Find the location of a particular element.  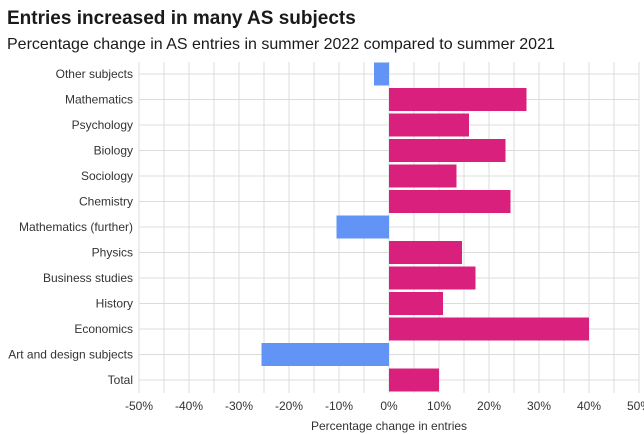

category-label: Total is located at coordinates (120, 380).